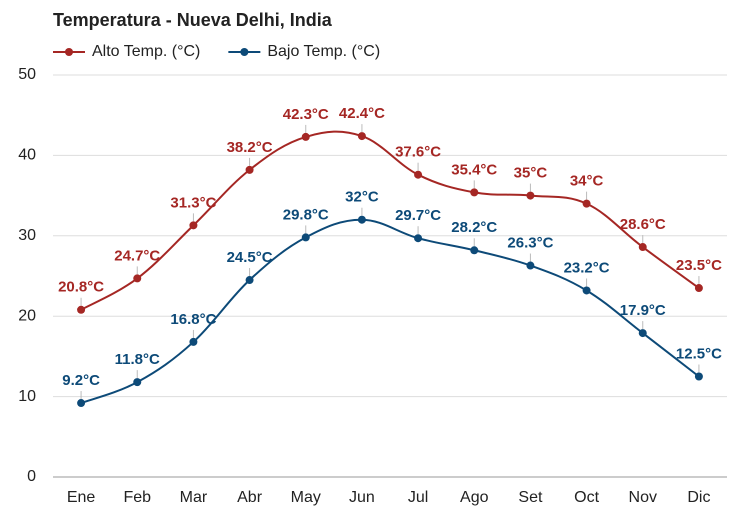  What do you see at coordinates (699, 265) in the screenshot?
I see `data-label: 23.5°C` at bounding box center [699, 265].